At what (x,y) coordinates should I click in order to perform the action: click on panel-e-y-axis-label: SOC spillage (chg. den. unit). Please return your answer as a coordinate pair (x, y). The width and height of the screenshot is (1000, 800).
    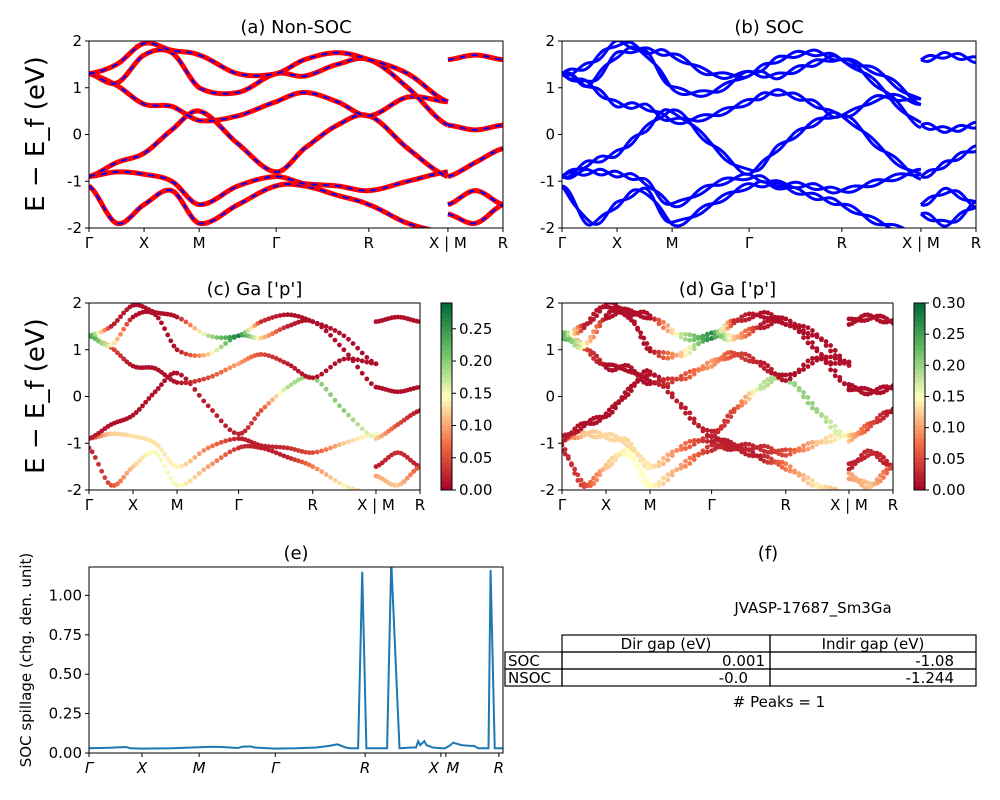
    Looking at the image, I should click on (26, 660).